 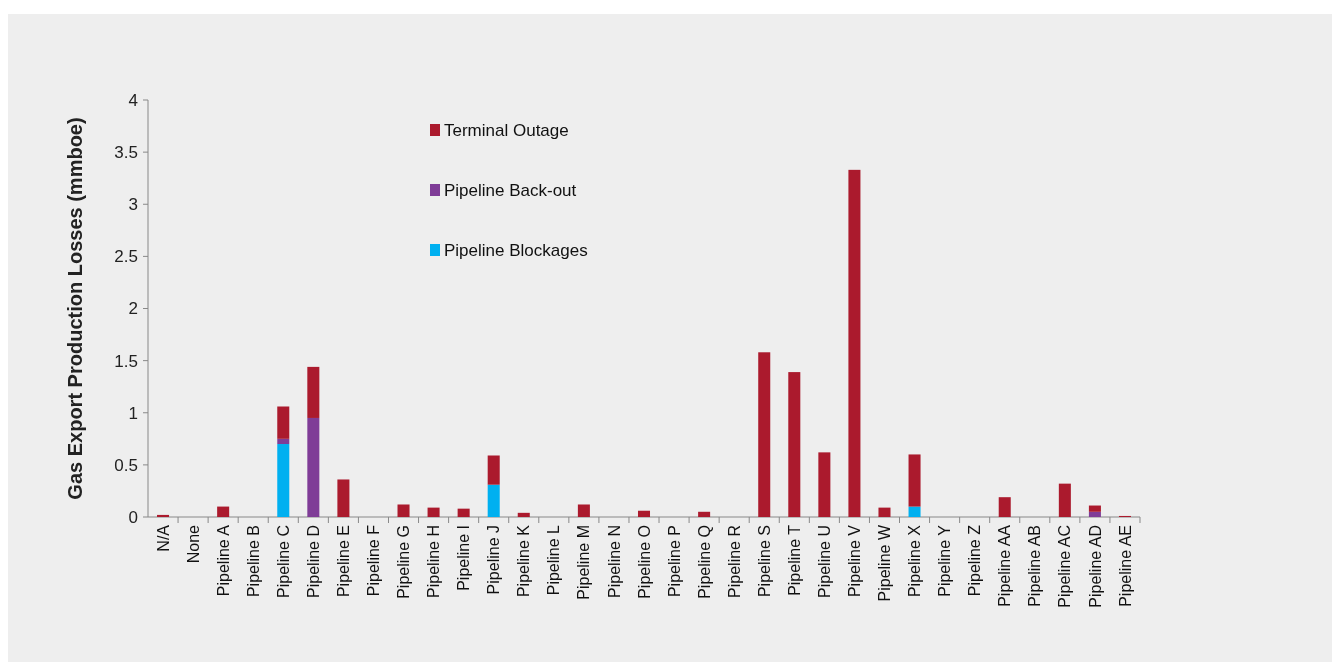 I want to click on x-tick-label: Pipeline AB, so click(x=1035, y=566).